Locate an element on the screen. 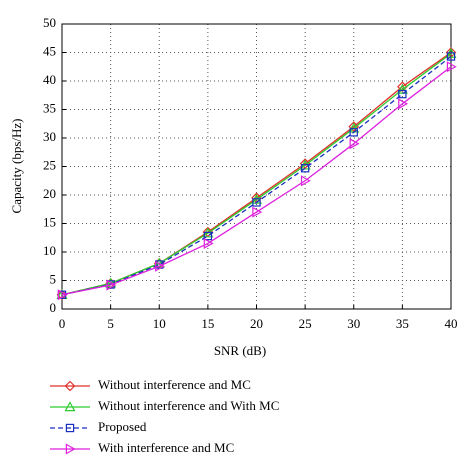 This screenshot has width=474, height=474. legend-label: Without interference and With MC is located at coordinates (188, 405).